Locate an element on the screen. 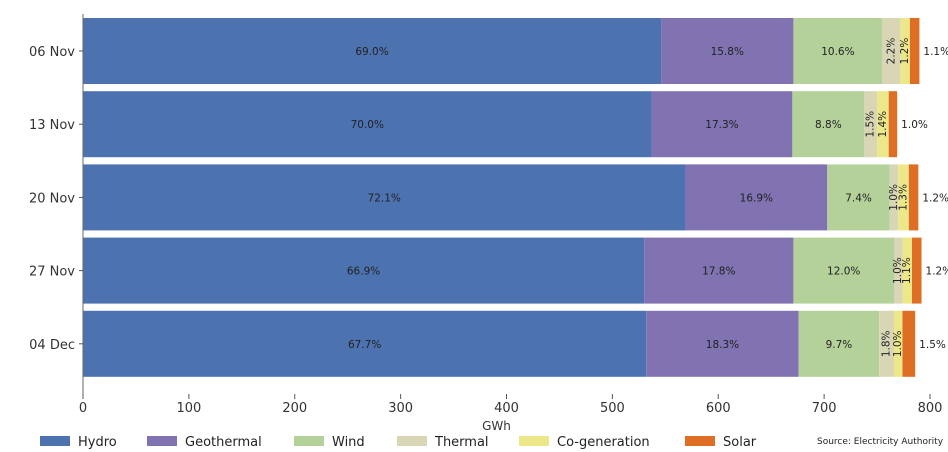  bar-value-label: 9.7% is located at coordinates (839, 345).